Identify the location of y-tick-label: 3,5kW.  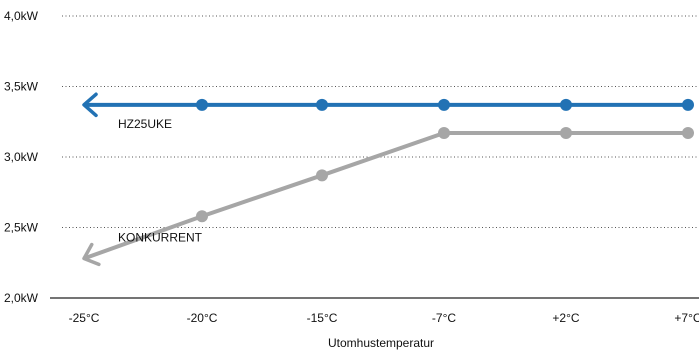
(21, 87).